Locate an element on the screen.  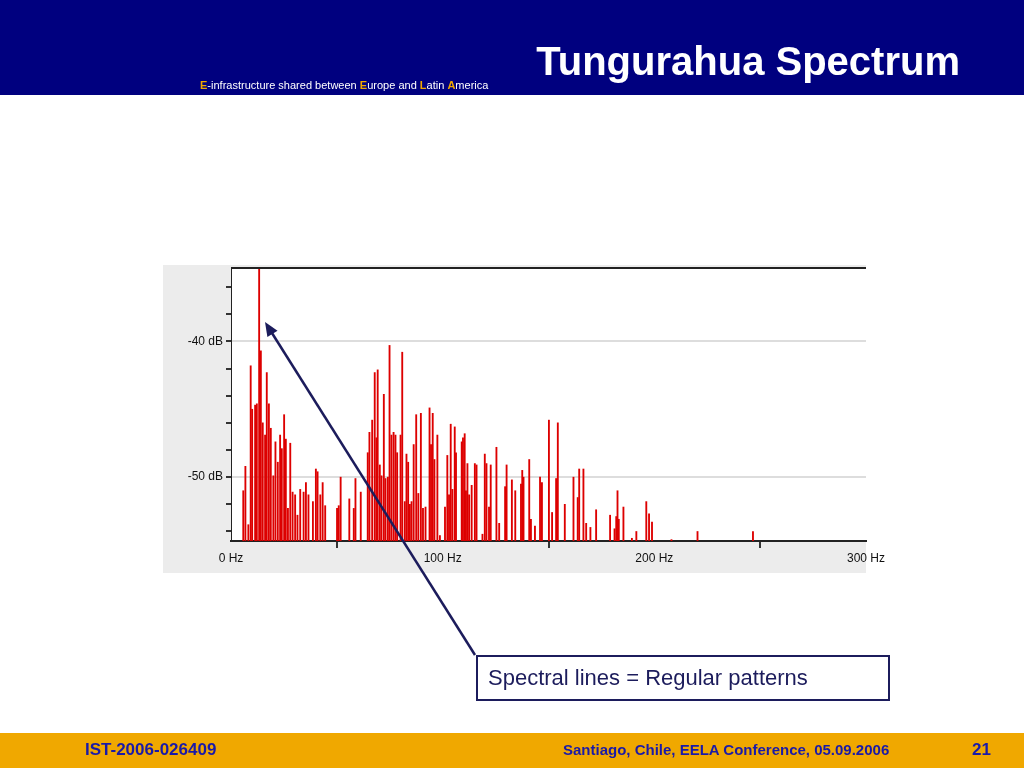
x-tick-label: 100 Hz is located at coordinates (442, 557).